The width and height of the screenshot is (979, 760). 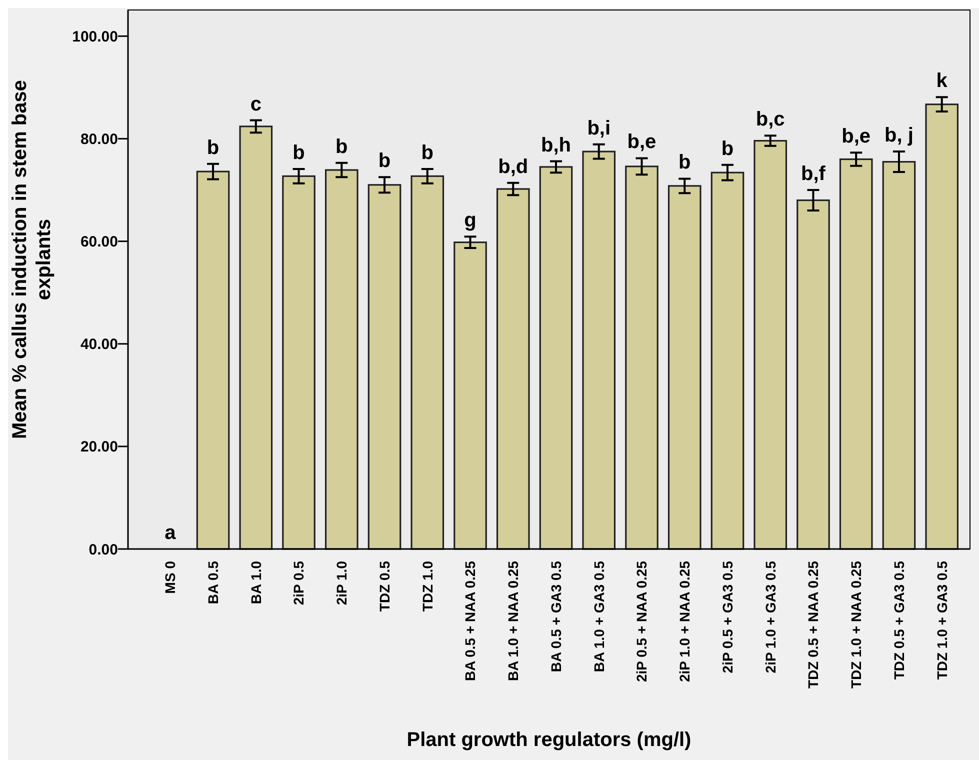 I want to click on x-tick-label: 2iP 0.5 + GA3 0.5, so click(x=727, y=617).